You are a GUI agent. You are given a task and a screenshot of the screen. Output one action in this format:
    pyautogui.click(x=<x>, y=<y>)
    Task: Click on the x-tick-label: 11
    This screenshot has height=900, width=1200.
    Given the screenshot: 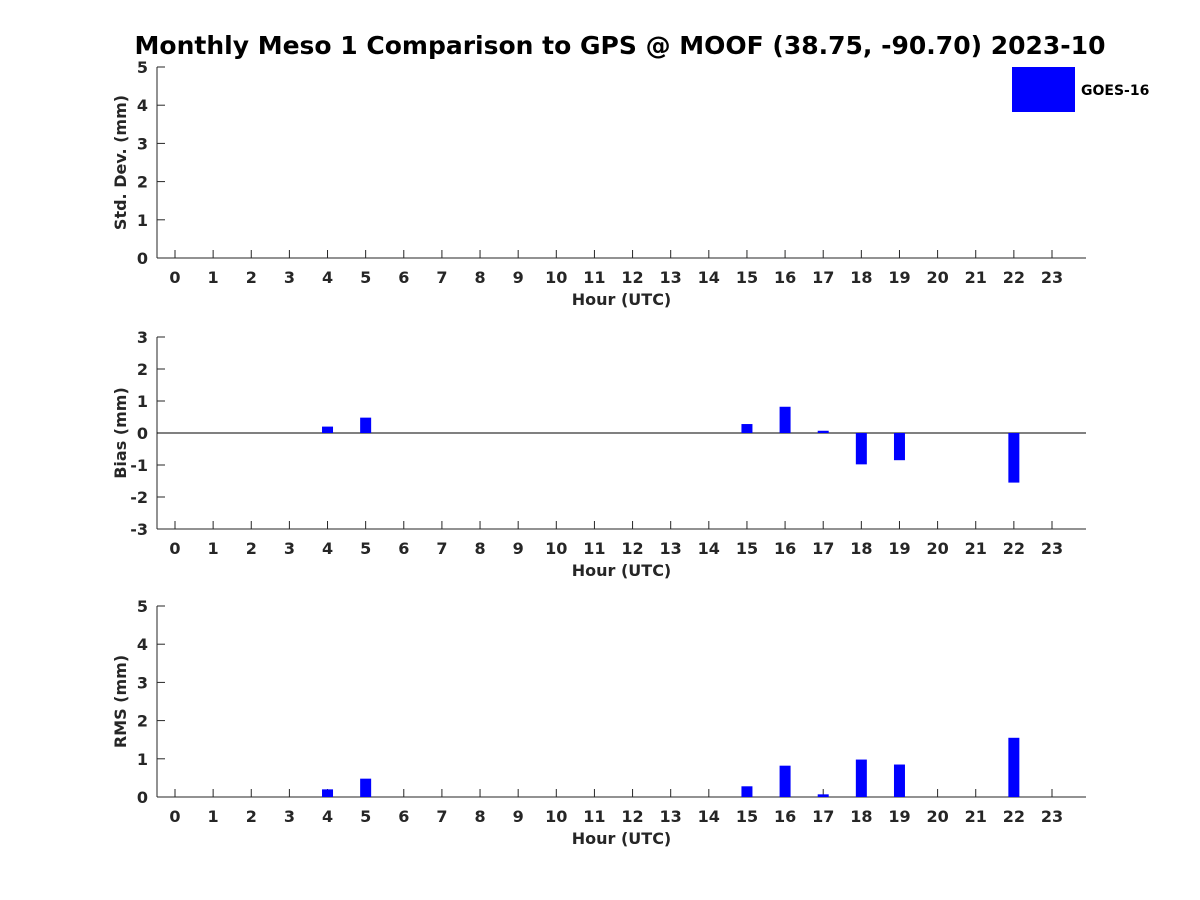 What is the action you would take?
    pyautogui.click(x=594, y=816)
    